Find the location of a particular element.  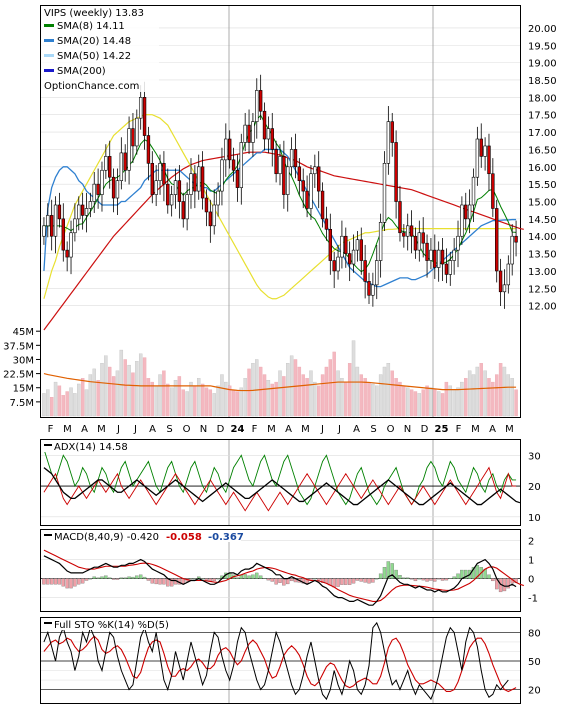

price-tick-label: 17.00 is located at coordinates (542, 133).